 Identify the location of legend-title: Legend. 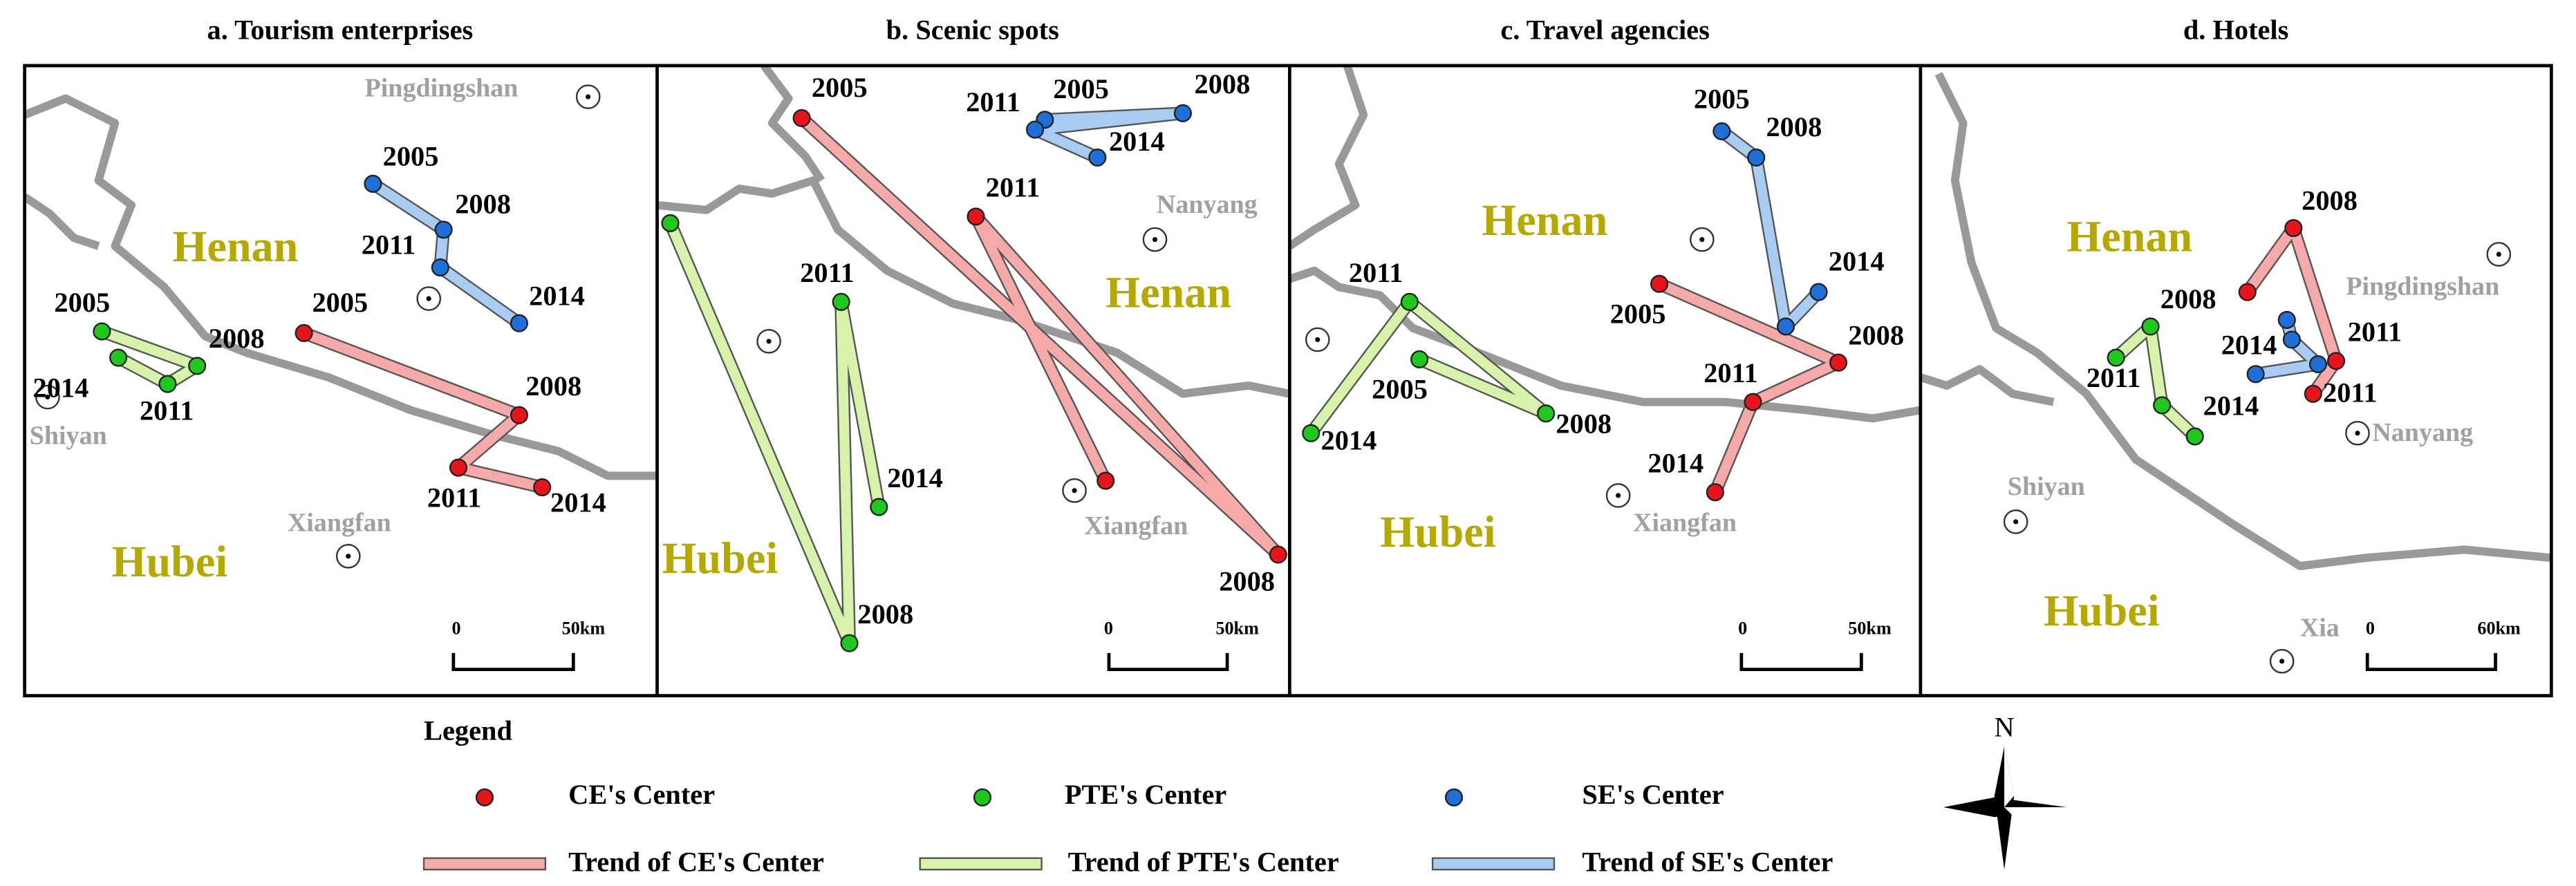
(468, 730).